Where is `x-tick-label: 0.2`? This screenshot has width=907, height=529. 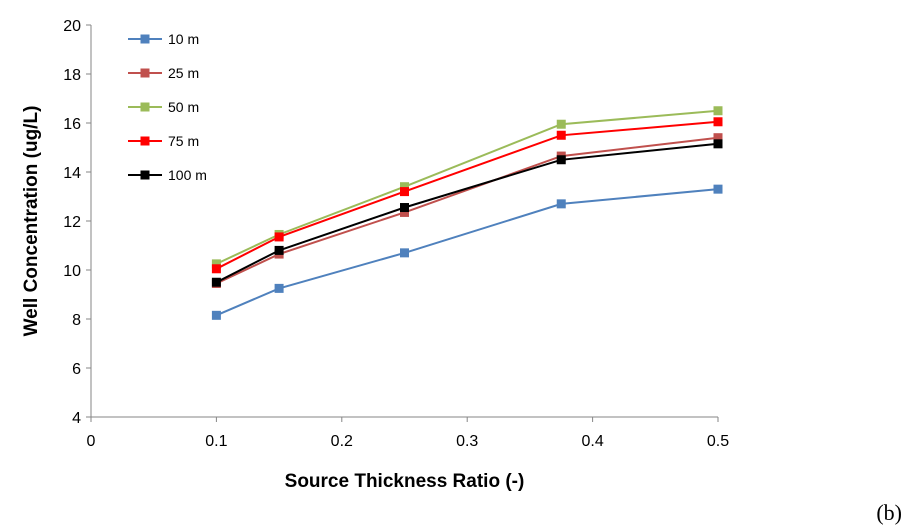 x-tick-label: 0.2 is located at coordinates (342, 441).